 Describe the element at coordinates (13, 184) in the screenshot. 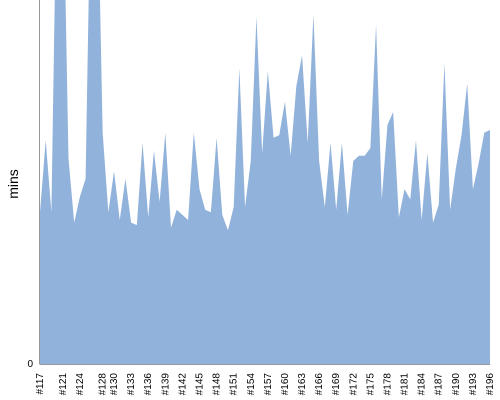

I see `y-axis-label: mins` at that location.